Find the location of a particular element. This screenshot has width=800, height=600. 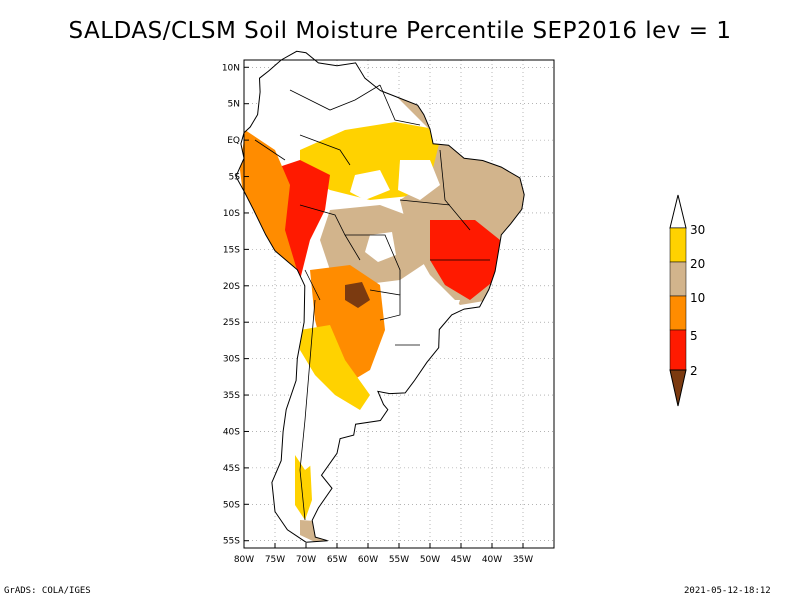

border-guianas is located at coordinates (400, 105).